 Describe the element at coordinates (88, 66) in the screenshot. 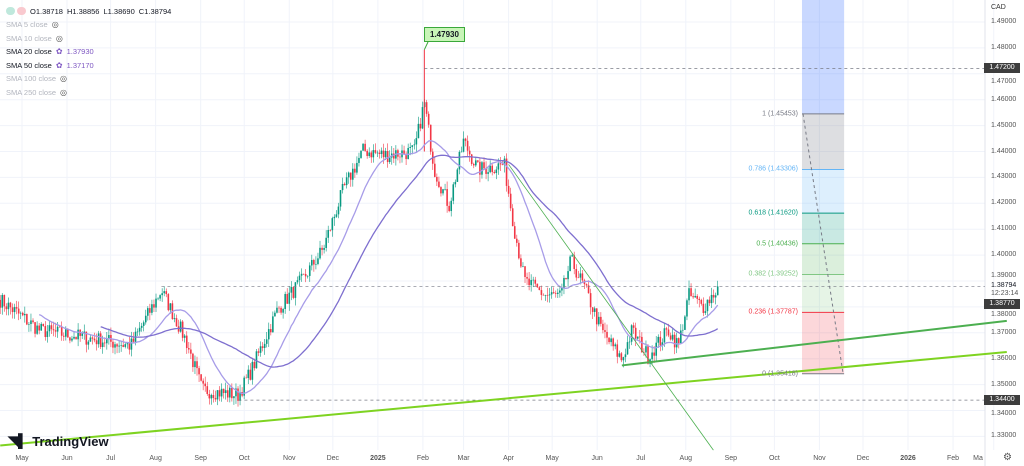

I see `indicator-sma50: SMA 50 close ✿ 1.37170` at that location.